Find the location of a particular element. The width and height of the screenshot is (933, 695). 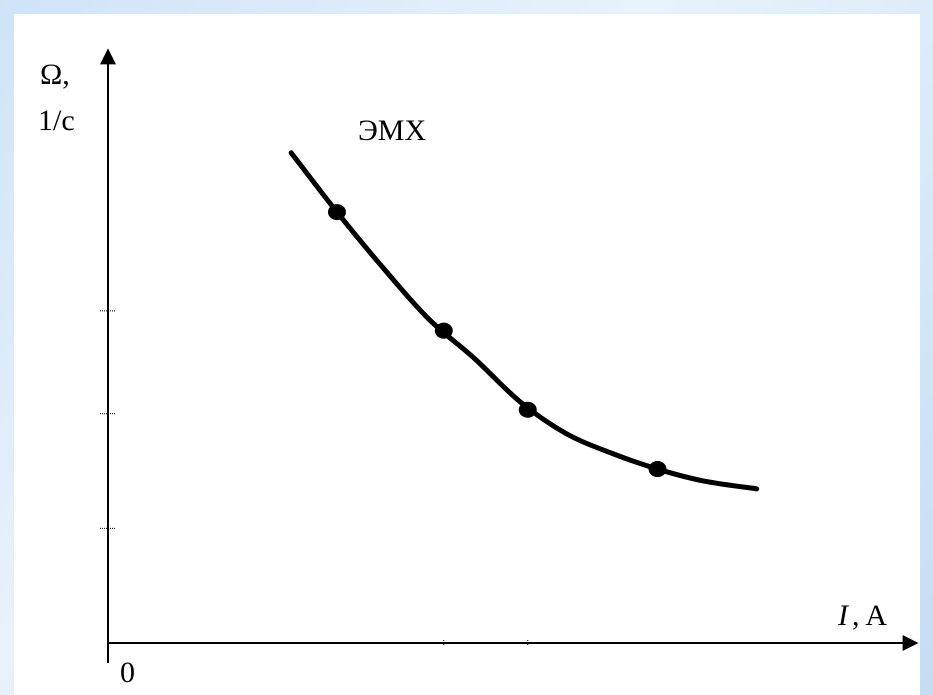

curve-label: ЭМХ is located at coordinates (392, 130).